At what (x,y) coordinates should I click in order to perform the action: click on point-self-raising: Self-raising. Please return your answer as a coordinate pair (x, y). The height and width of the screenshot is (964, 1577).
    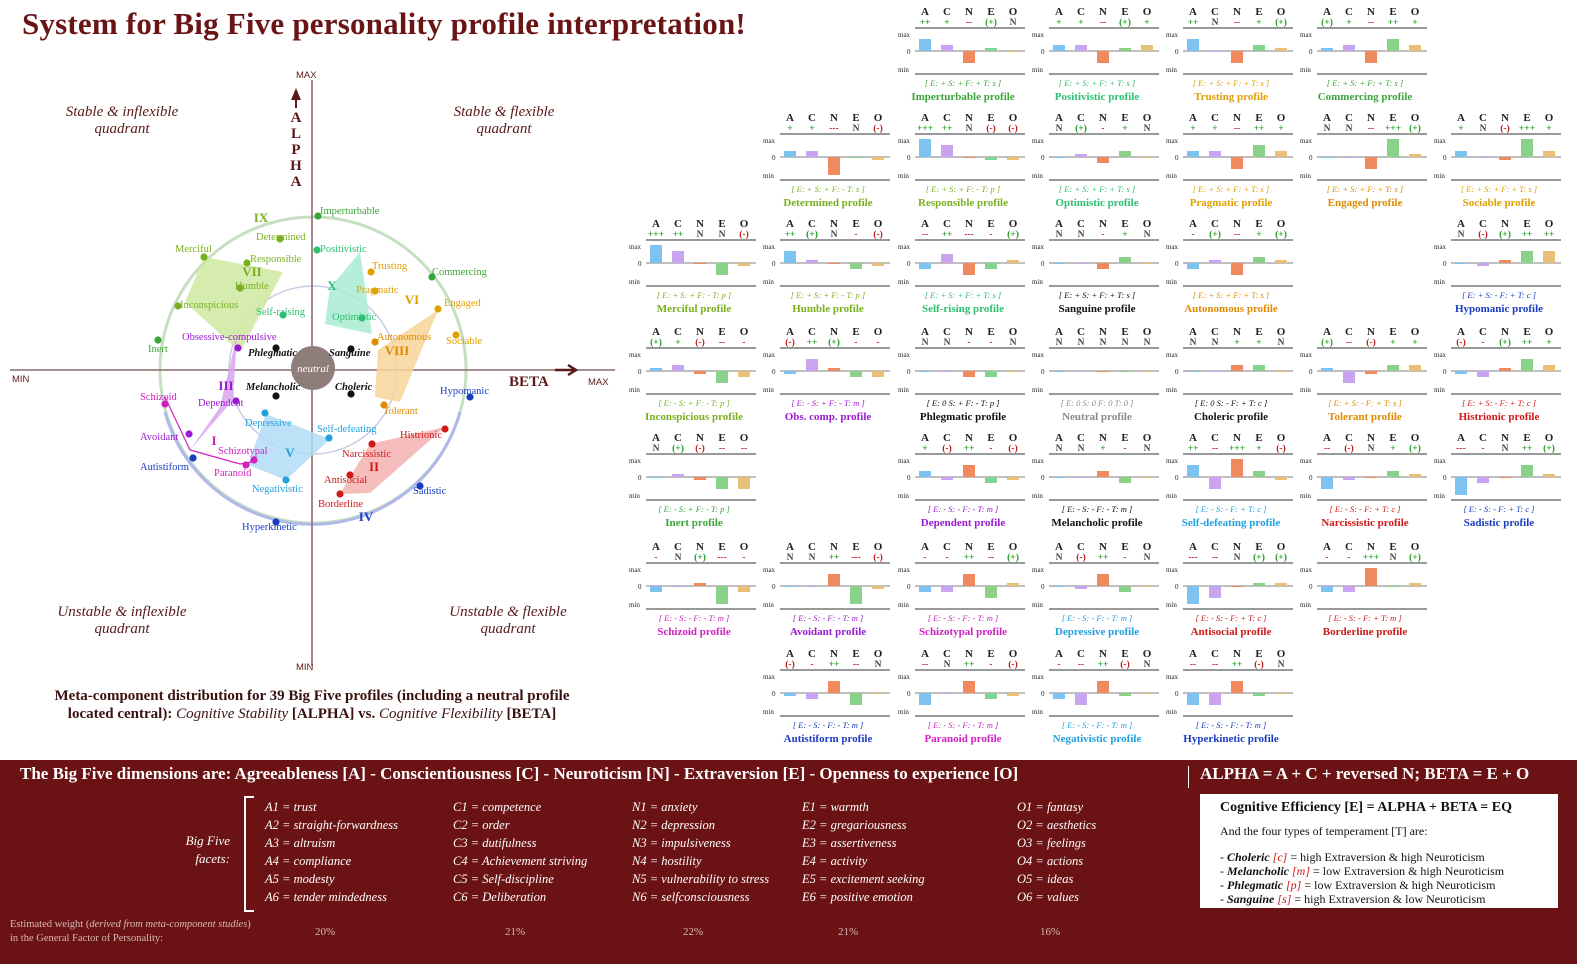
    Looking at the image, I should click on (281, 313).